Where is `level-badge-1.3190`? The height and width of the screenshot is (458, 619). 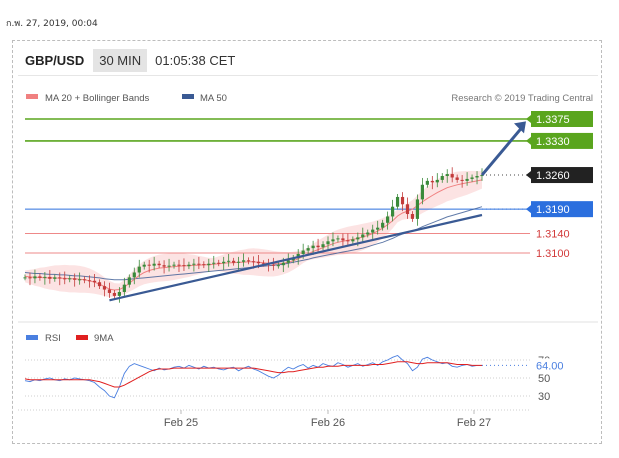
level-badge-1.3190 is located at coordinates (562, 209).